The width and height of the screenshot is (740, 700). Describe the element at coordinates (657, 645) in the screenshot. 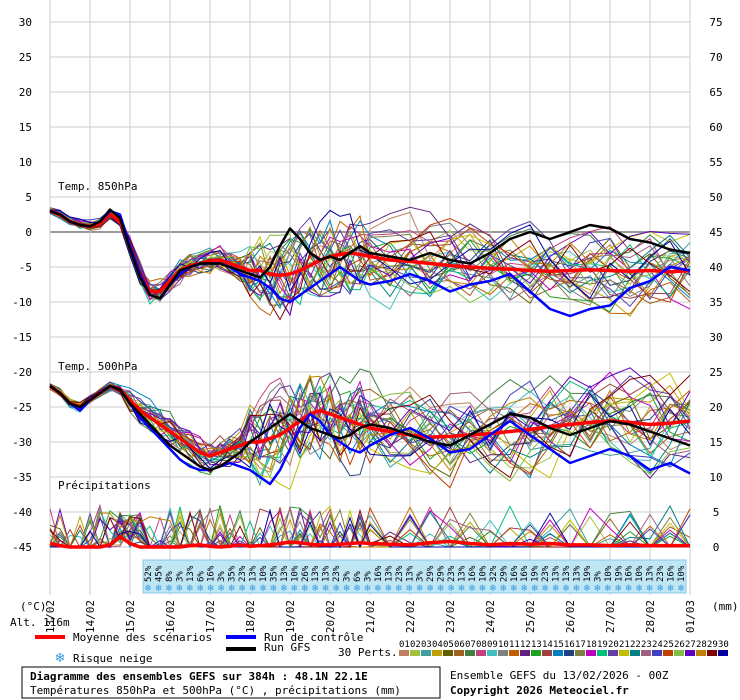

I see `pert-number: 24` at that location.